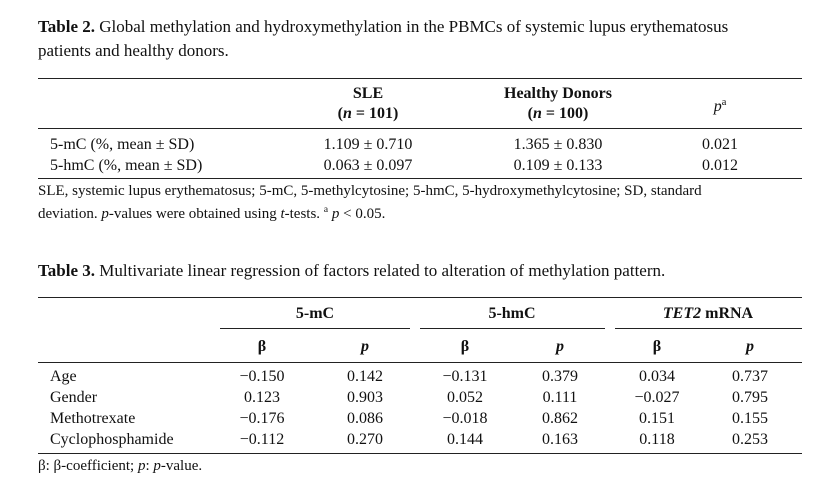 The height and width of the screenshot is (491, 816). What do you see at coordinates (682, 313) in the screenshot?
I see `text-segment: TET2` at bounding box center [682, 313].